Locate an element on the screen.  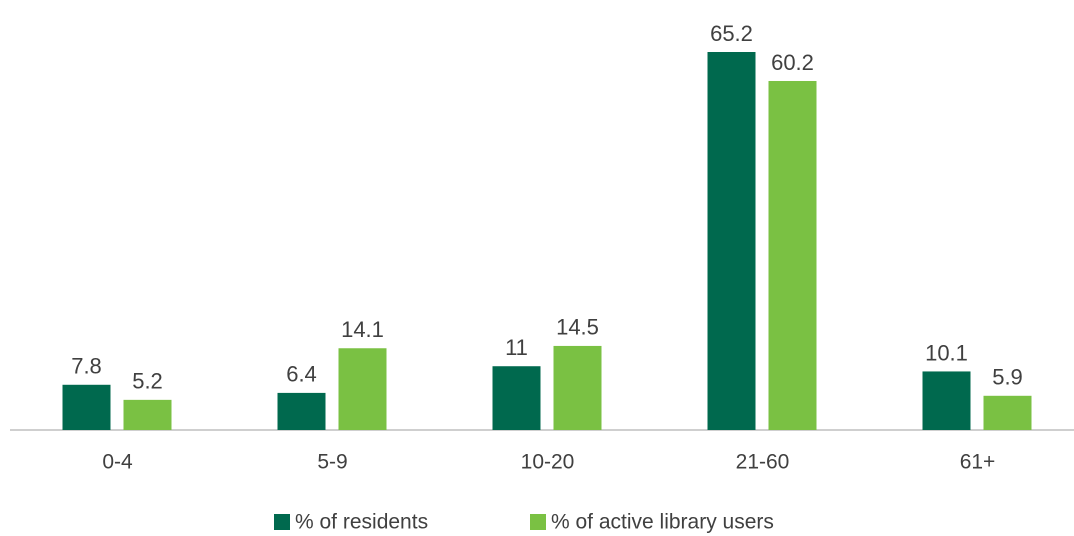
x-tick-label: 0-4 is located at coordinates (117, 462).